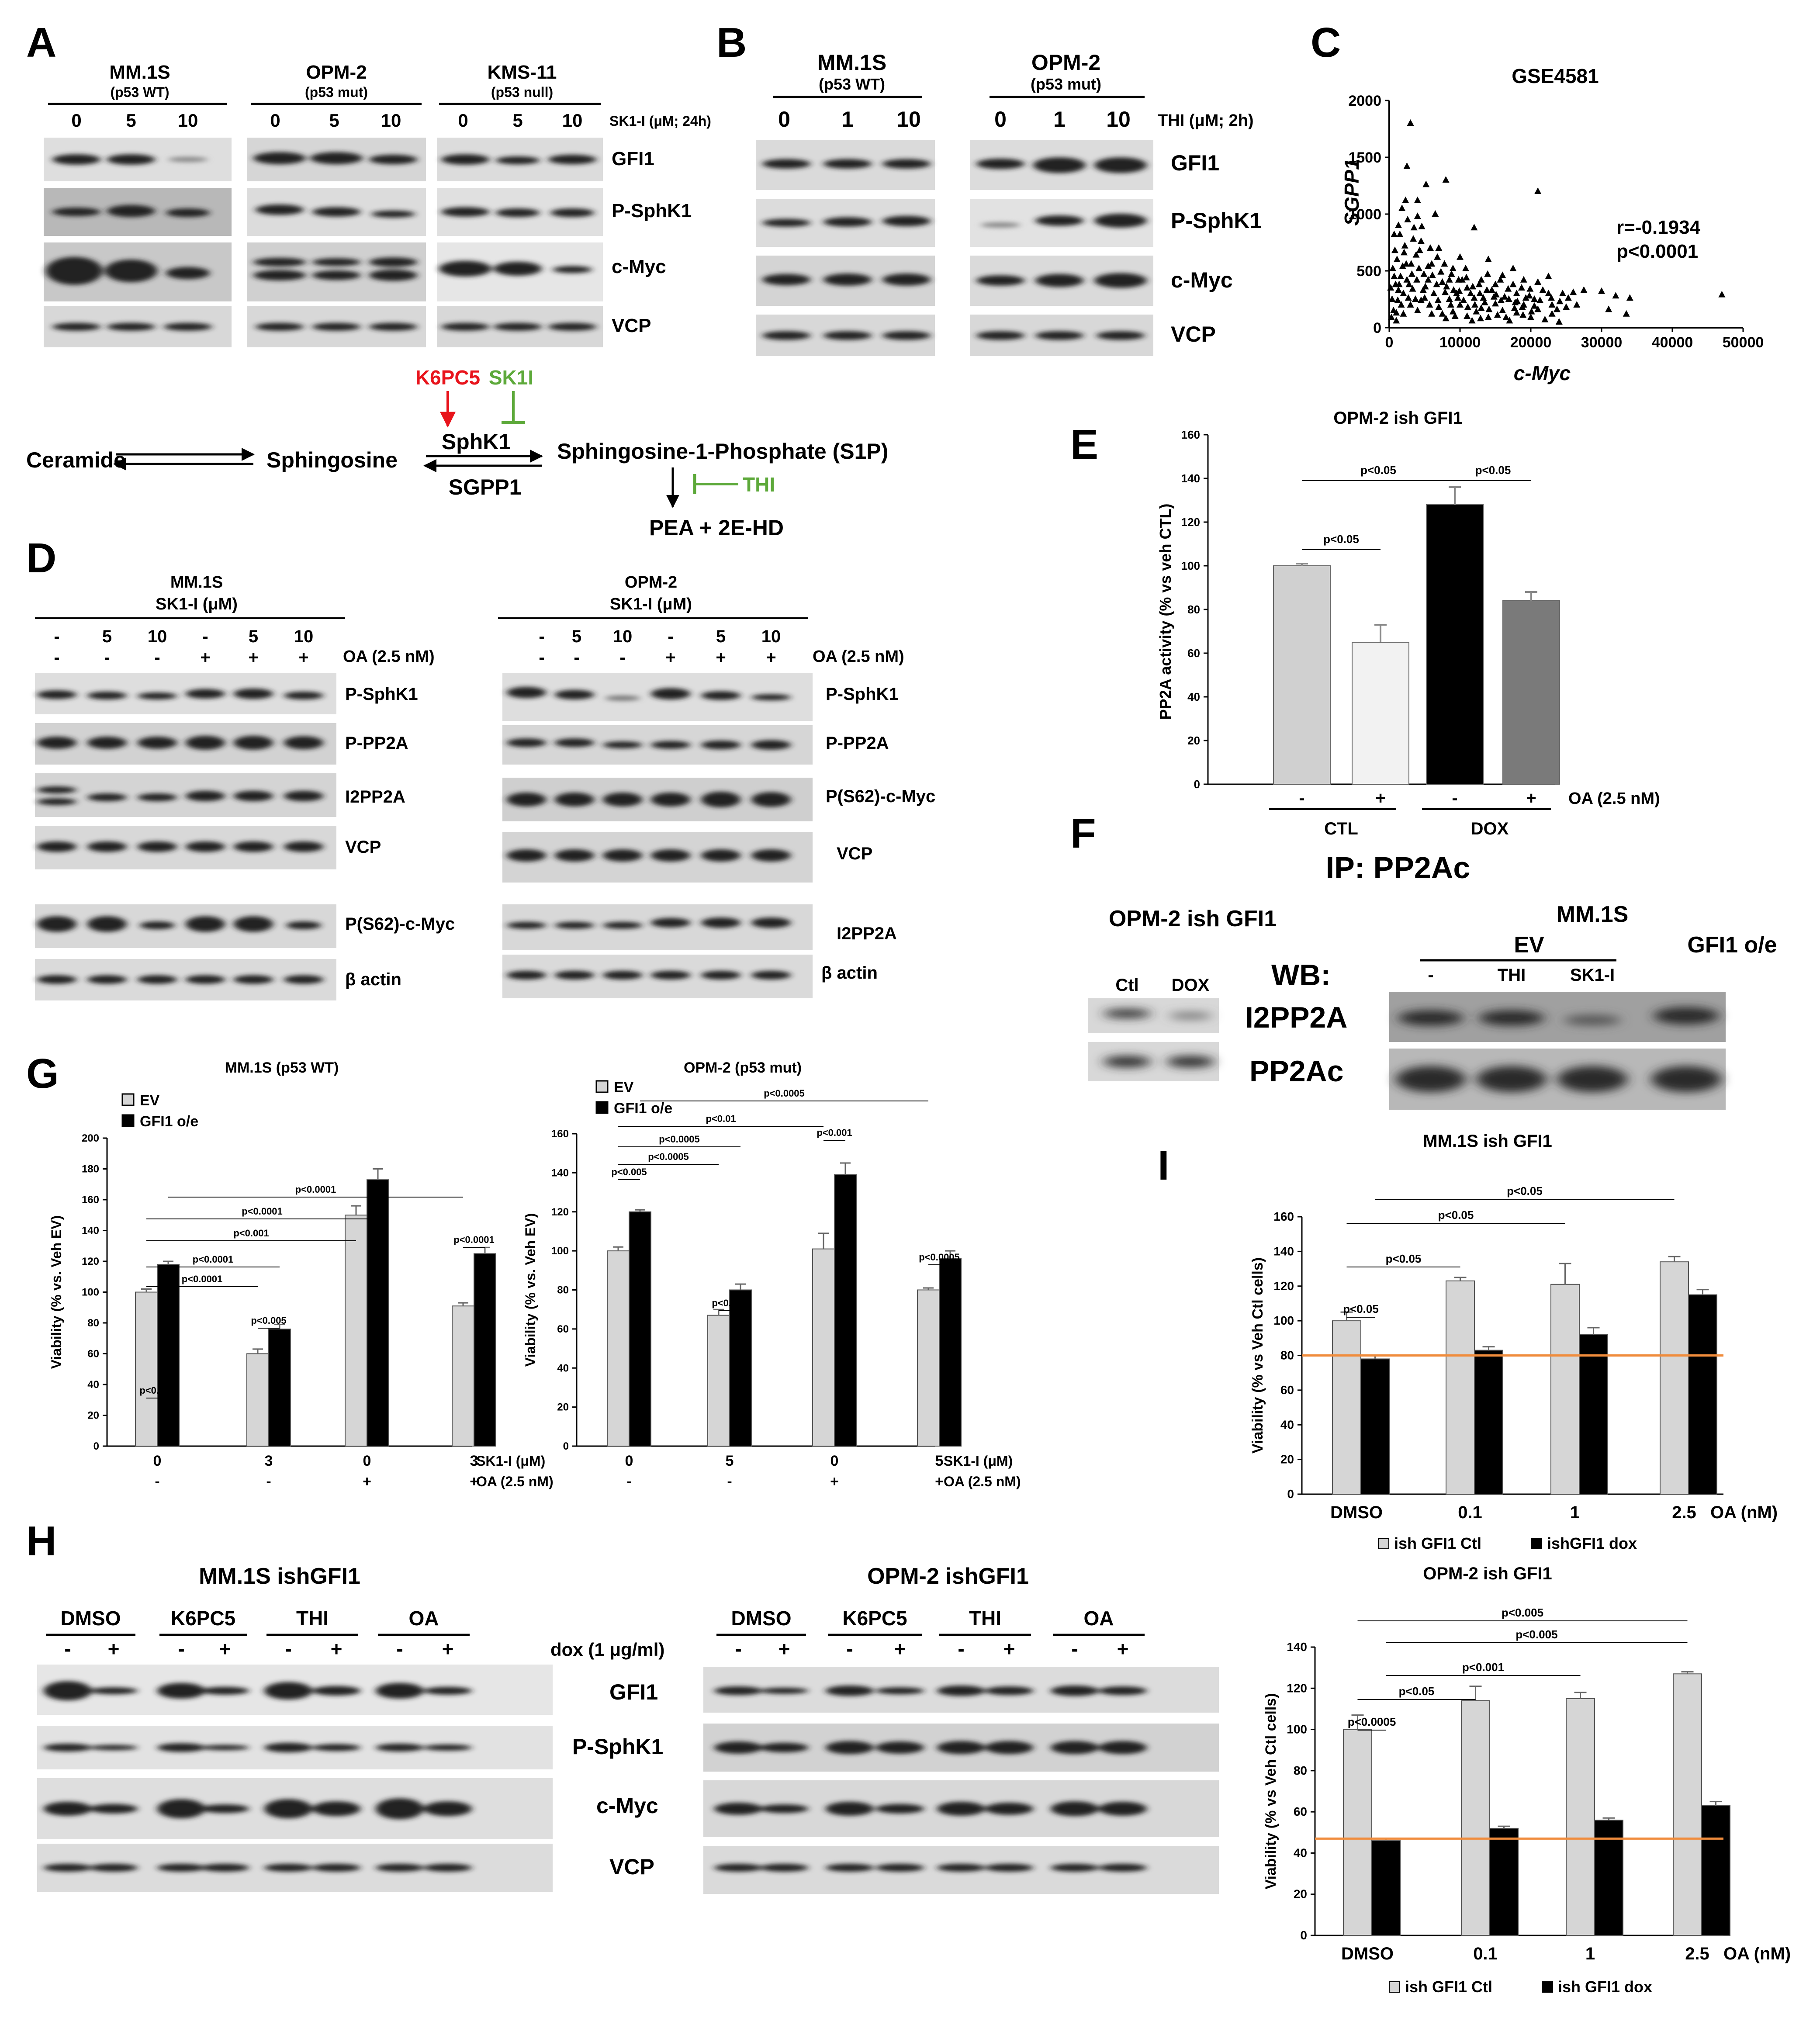 The width and height of the screenshot is (1820, 2018). Describe the element at coordinates (541, 658) in the screenshot. I see `oa-sign-label: -` at that location.